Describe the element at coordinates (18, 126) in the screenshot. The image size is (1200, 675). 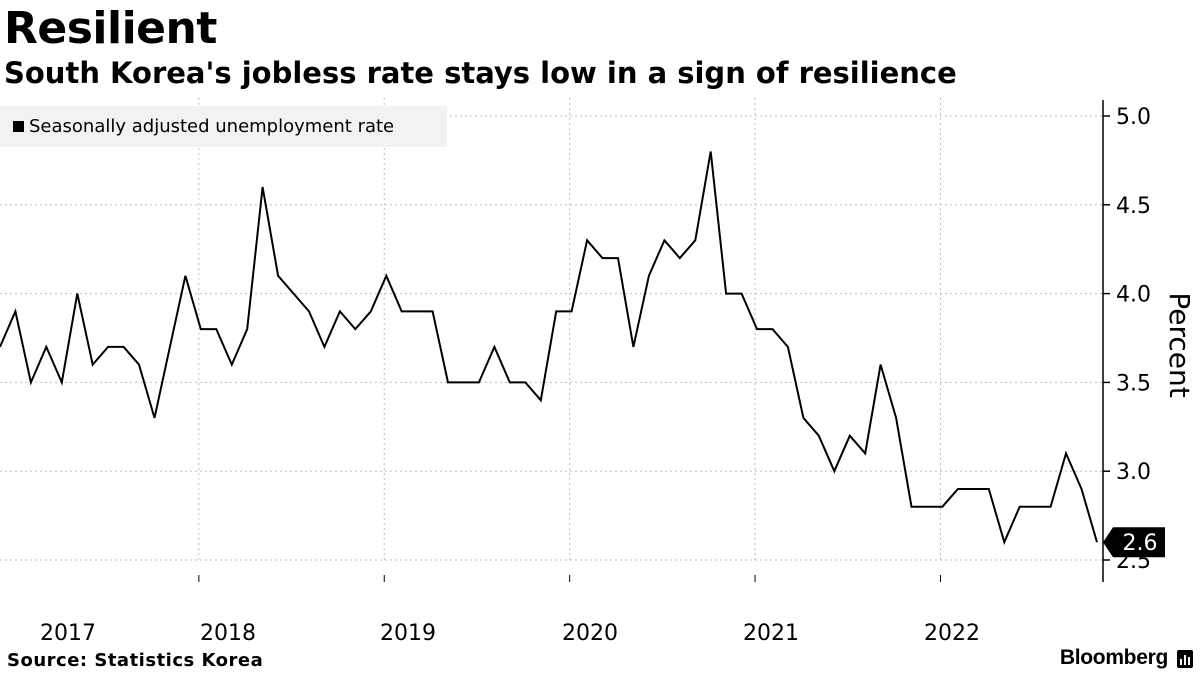
I see `legend-swatch` at that location.